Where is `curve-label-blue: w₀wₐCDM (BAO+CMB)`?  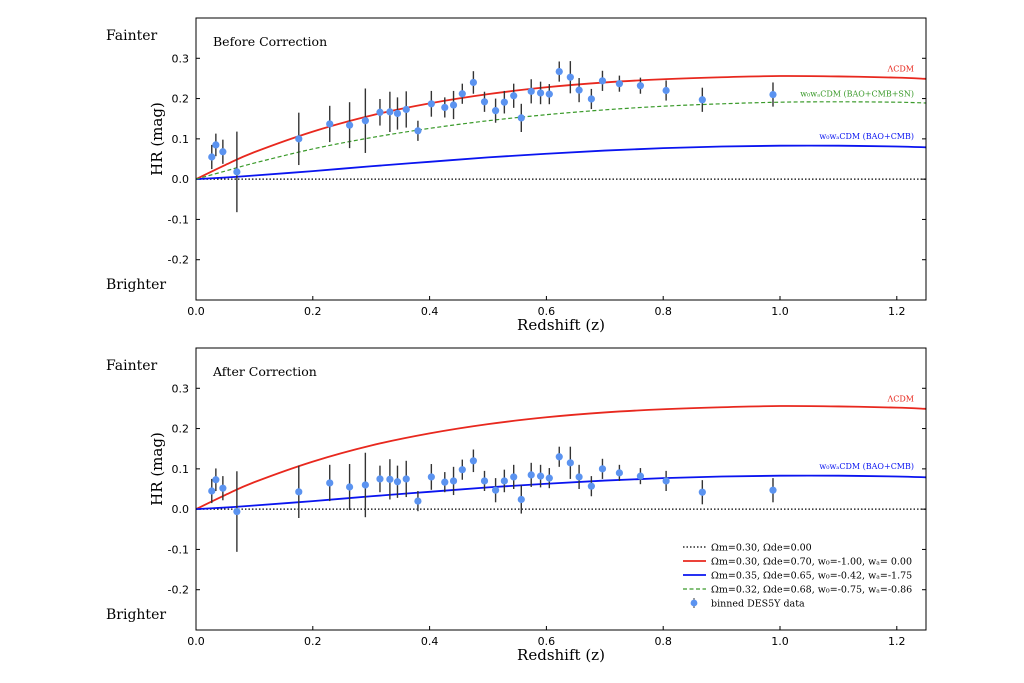 curve-label-blue: w₀wₐCDM (BAO+CMB) is located at coordinates (866, 466).